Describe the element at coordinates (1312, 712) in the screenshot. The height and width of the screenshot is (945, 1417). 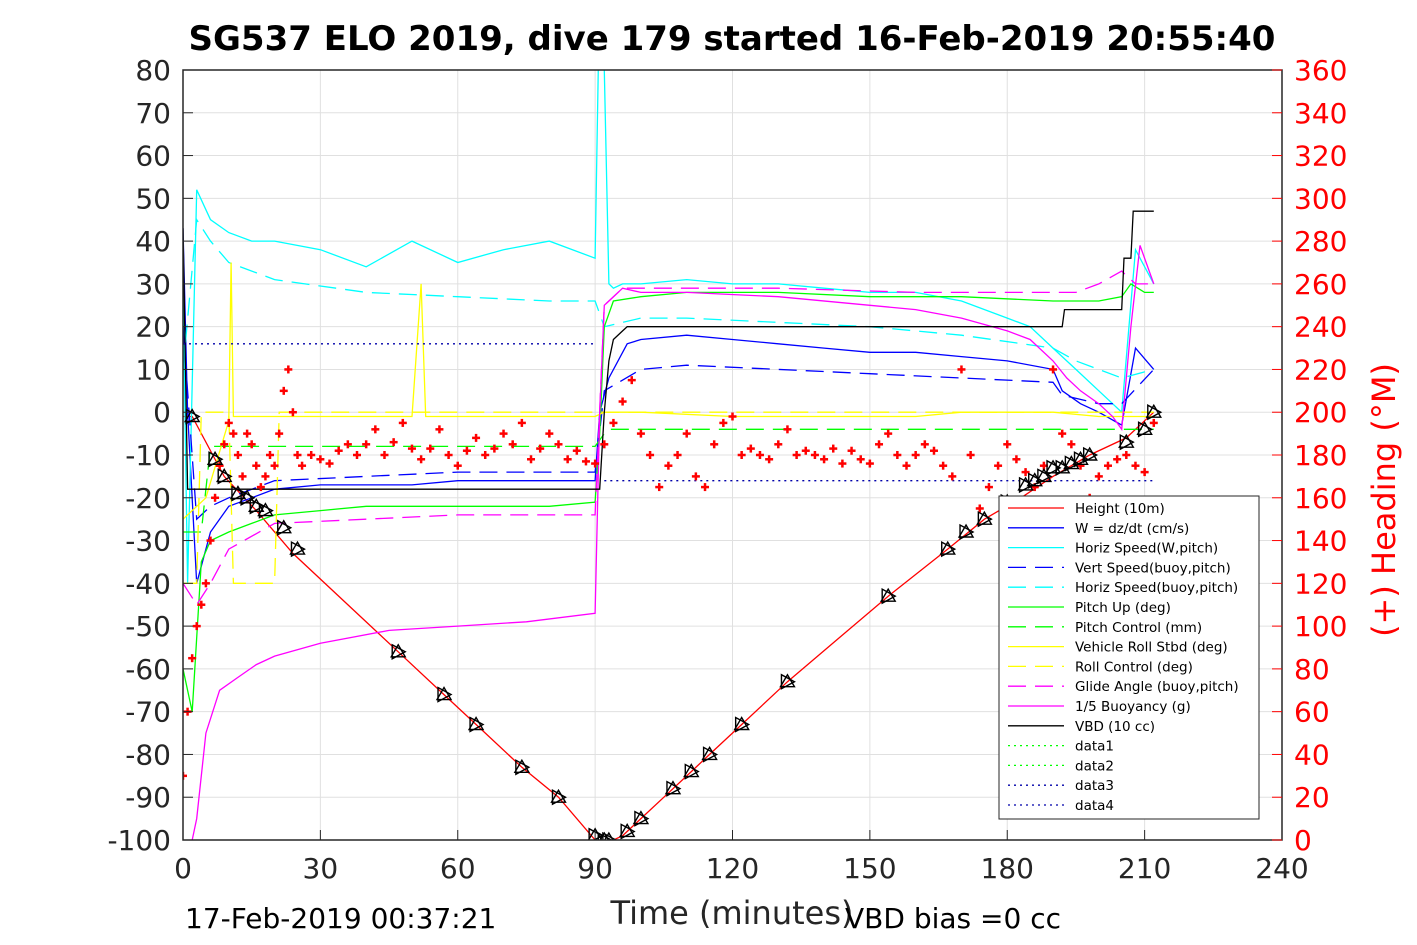
I see `y2-tick-label: 60` at that location.